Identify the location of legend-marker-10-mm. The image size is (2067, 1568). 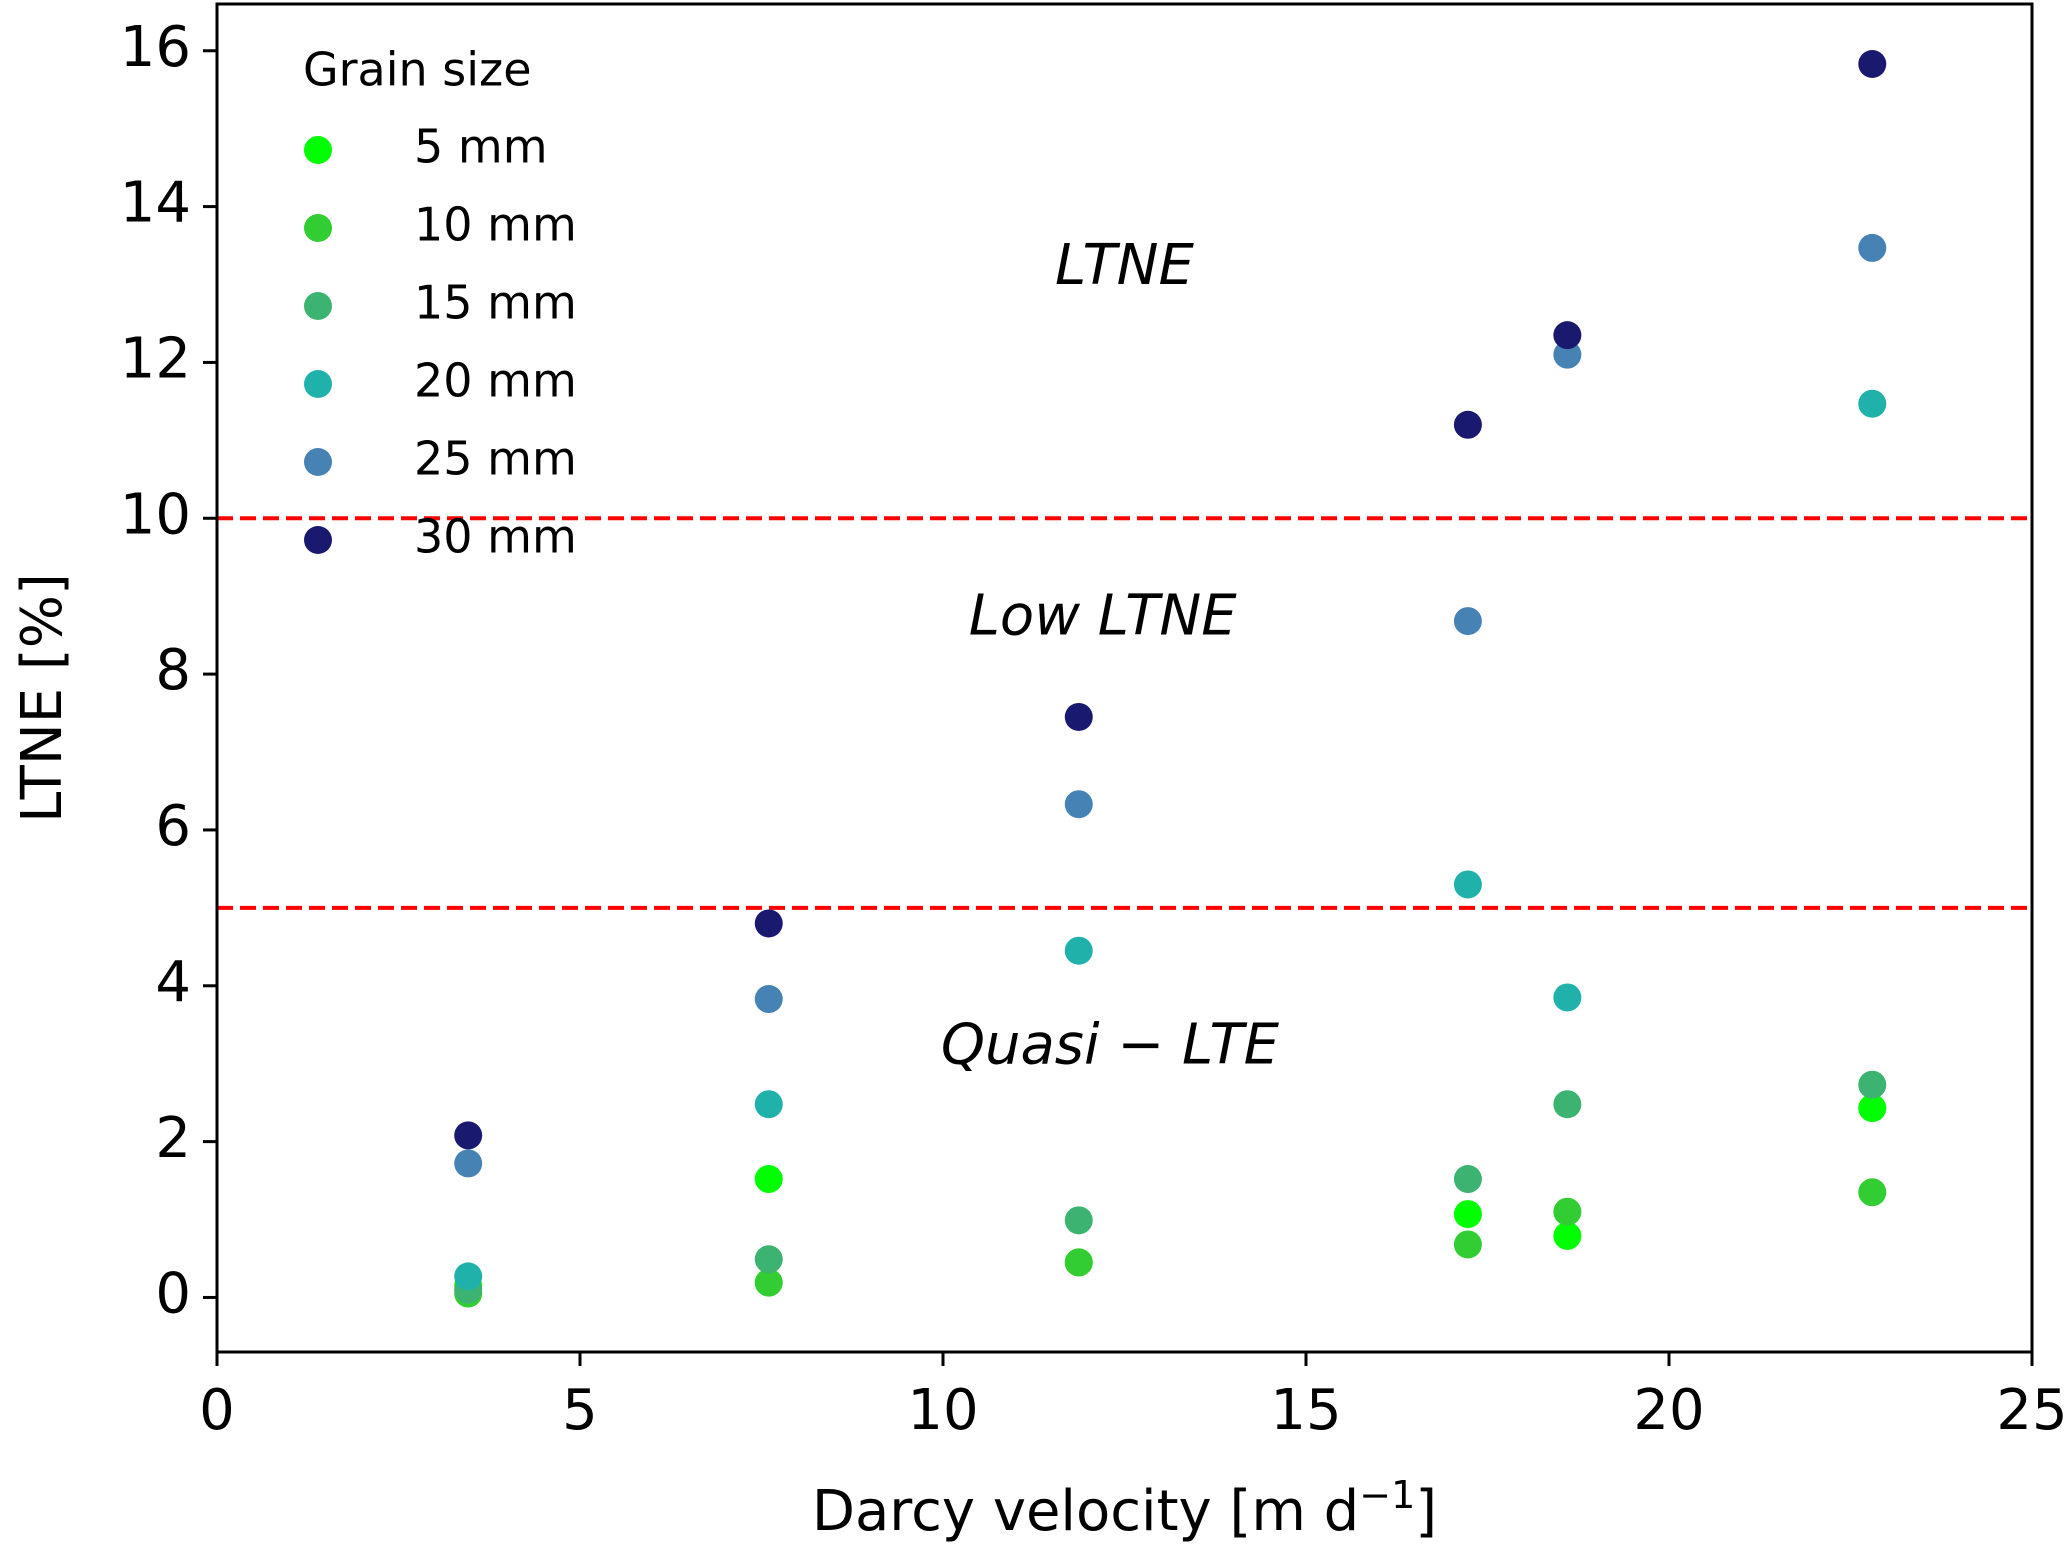
(318, 228).